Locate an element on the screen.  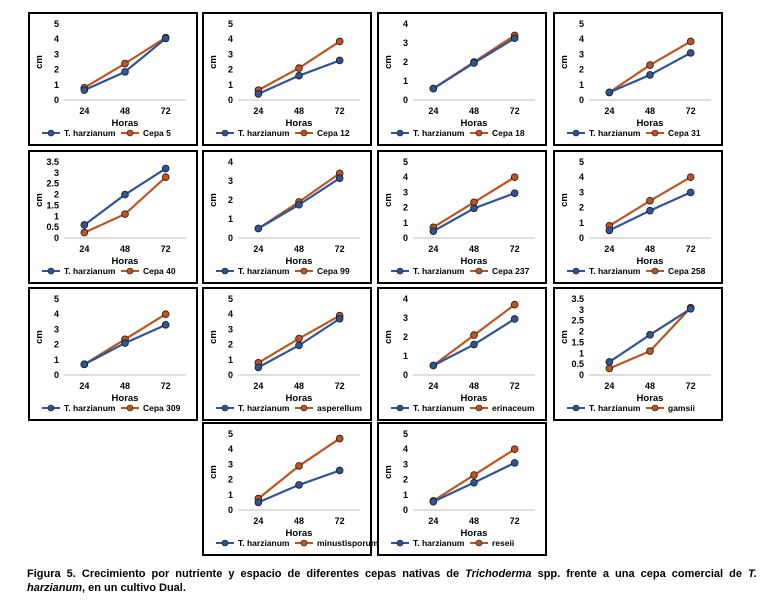
caption-species: T. harzianum is located at coordinates (392, 581).